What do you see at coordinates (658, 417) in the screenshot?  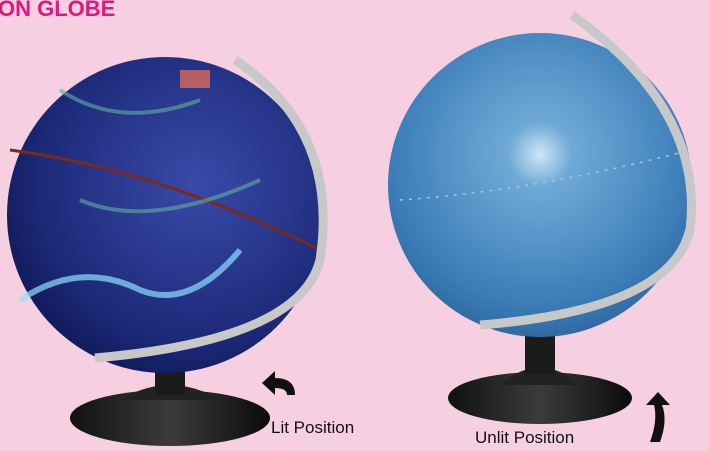 I see `up-arrow-icon` at bounding box center [658, 417].